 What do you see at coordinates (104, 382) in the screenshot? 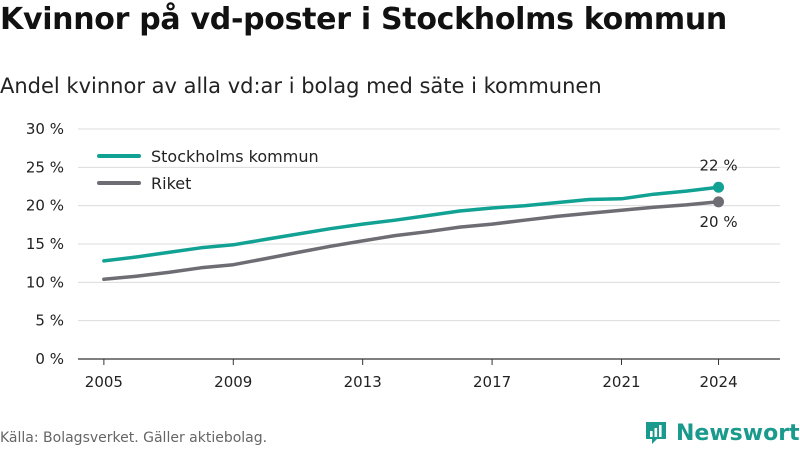
I see `x-tick-label: 2005` at bounding box center [104, 382].